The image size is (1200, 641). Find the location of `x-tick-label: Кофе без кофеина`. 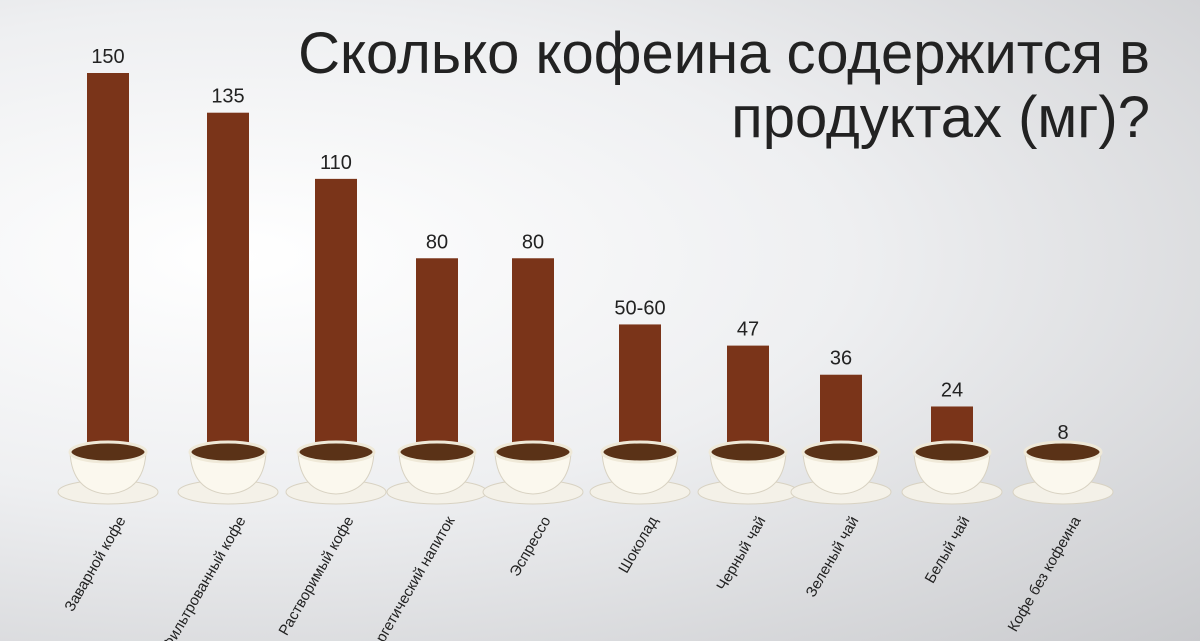

x-tick-label: Кофе без кофеина is located at coordinates (1045, 574).